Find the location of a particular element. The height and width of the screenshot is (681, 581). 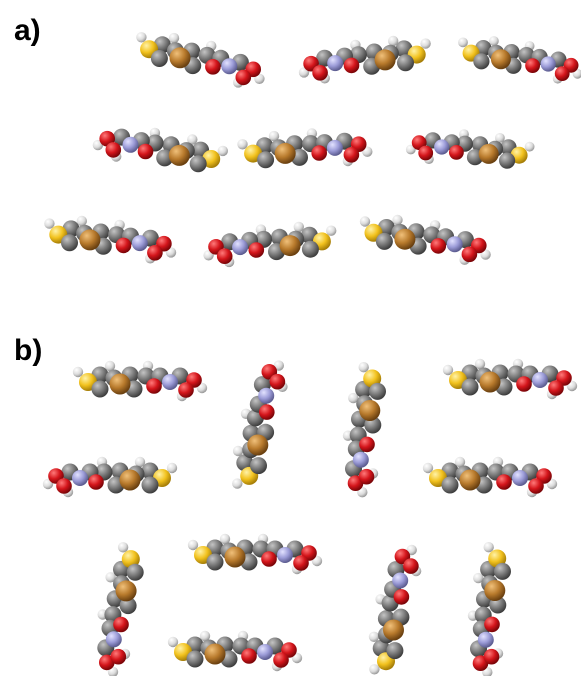

sulfur-atom is located at coordinates (130, 559).